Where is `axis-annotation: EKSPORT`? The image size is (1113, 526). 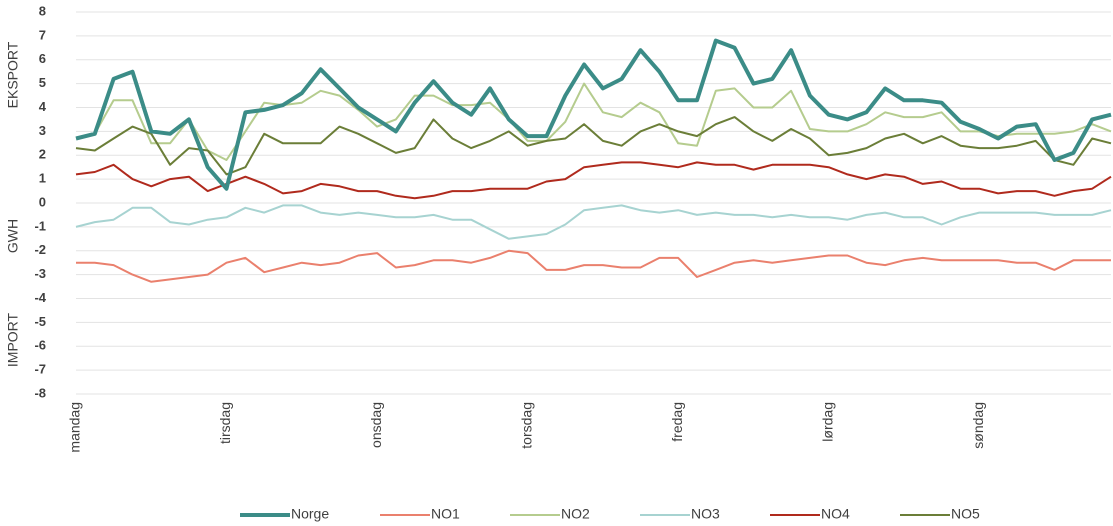 axis-annotation: EKSPORT is located at coordinates (13, 74).